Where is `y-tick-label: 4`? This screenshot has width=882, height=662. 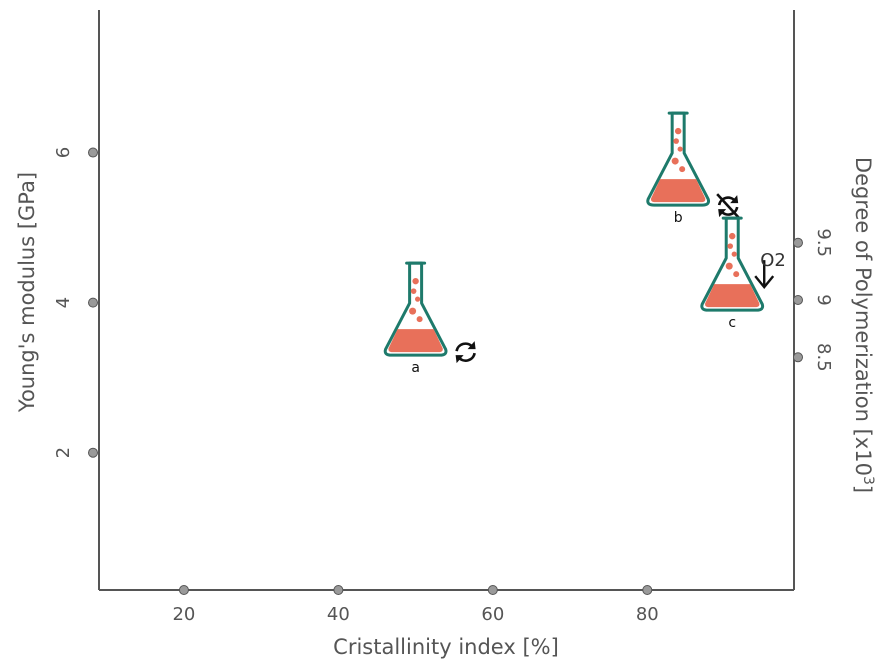
y-tick-label: 4 is located at coordinates (63, 302).